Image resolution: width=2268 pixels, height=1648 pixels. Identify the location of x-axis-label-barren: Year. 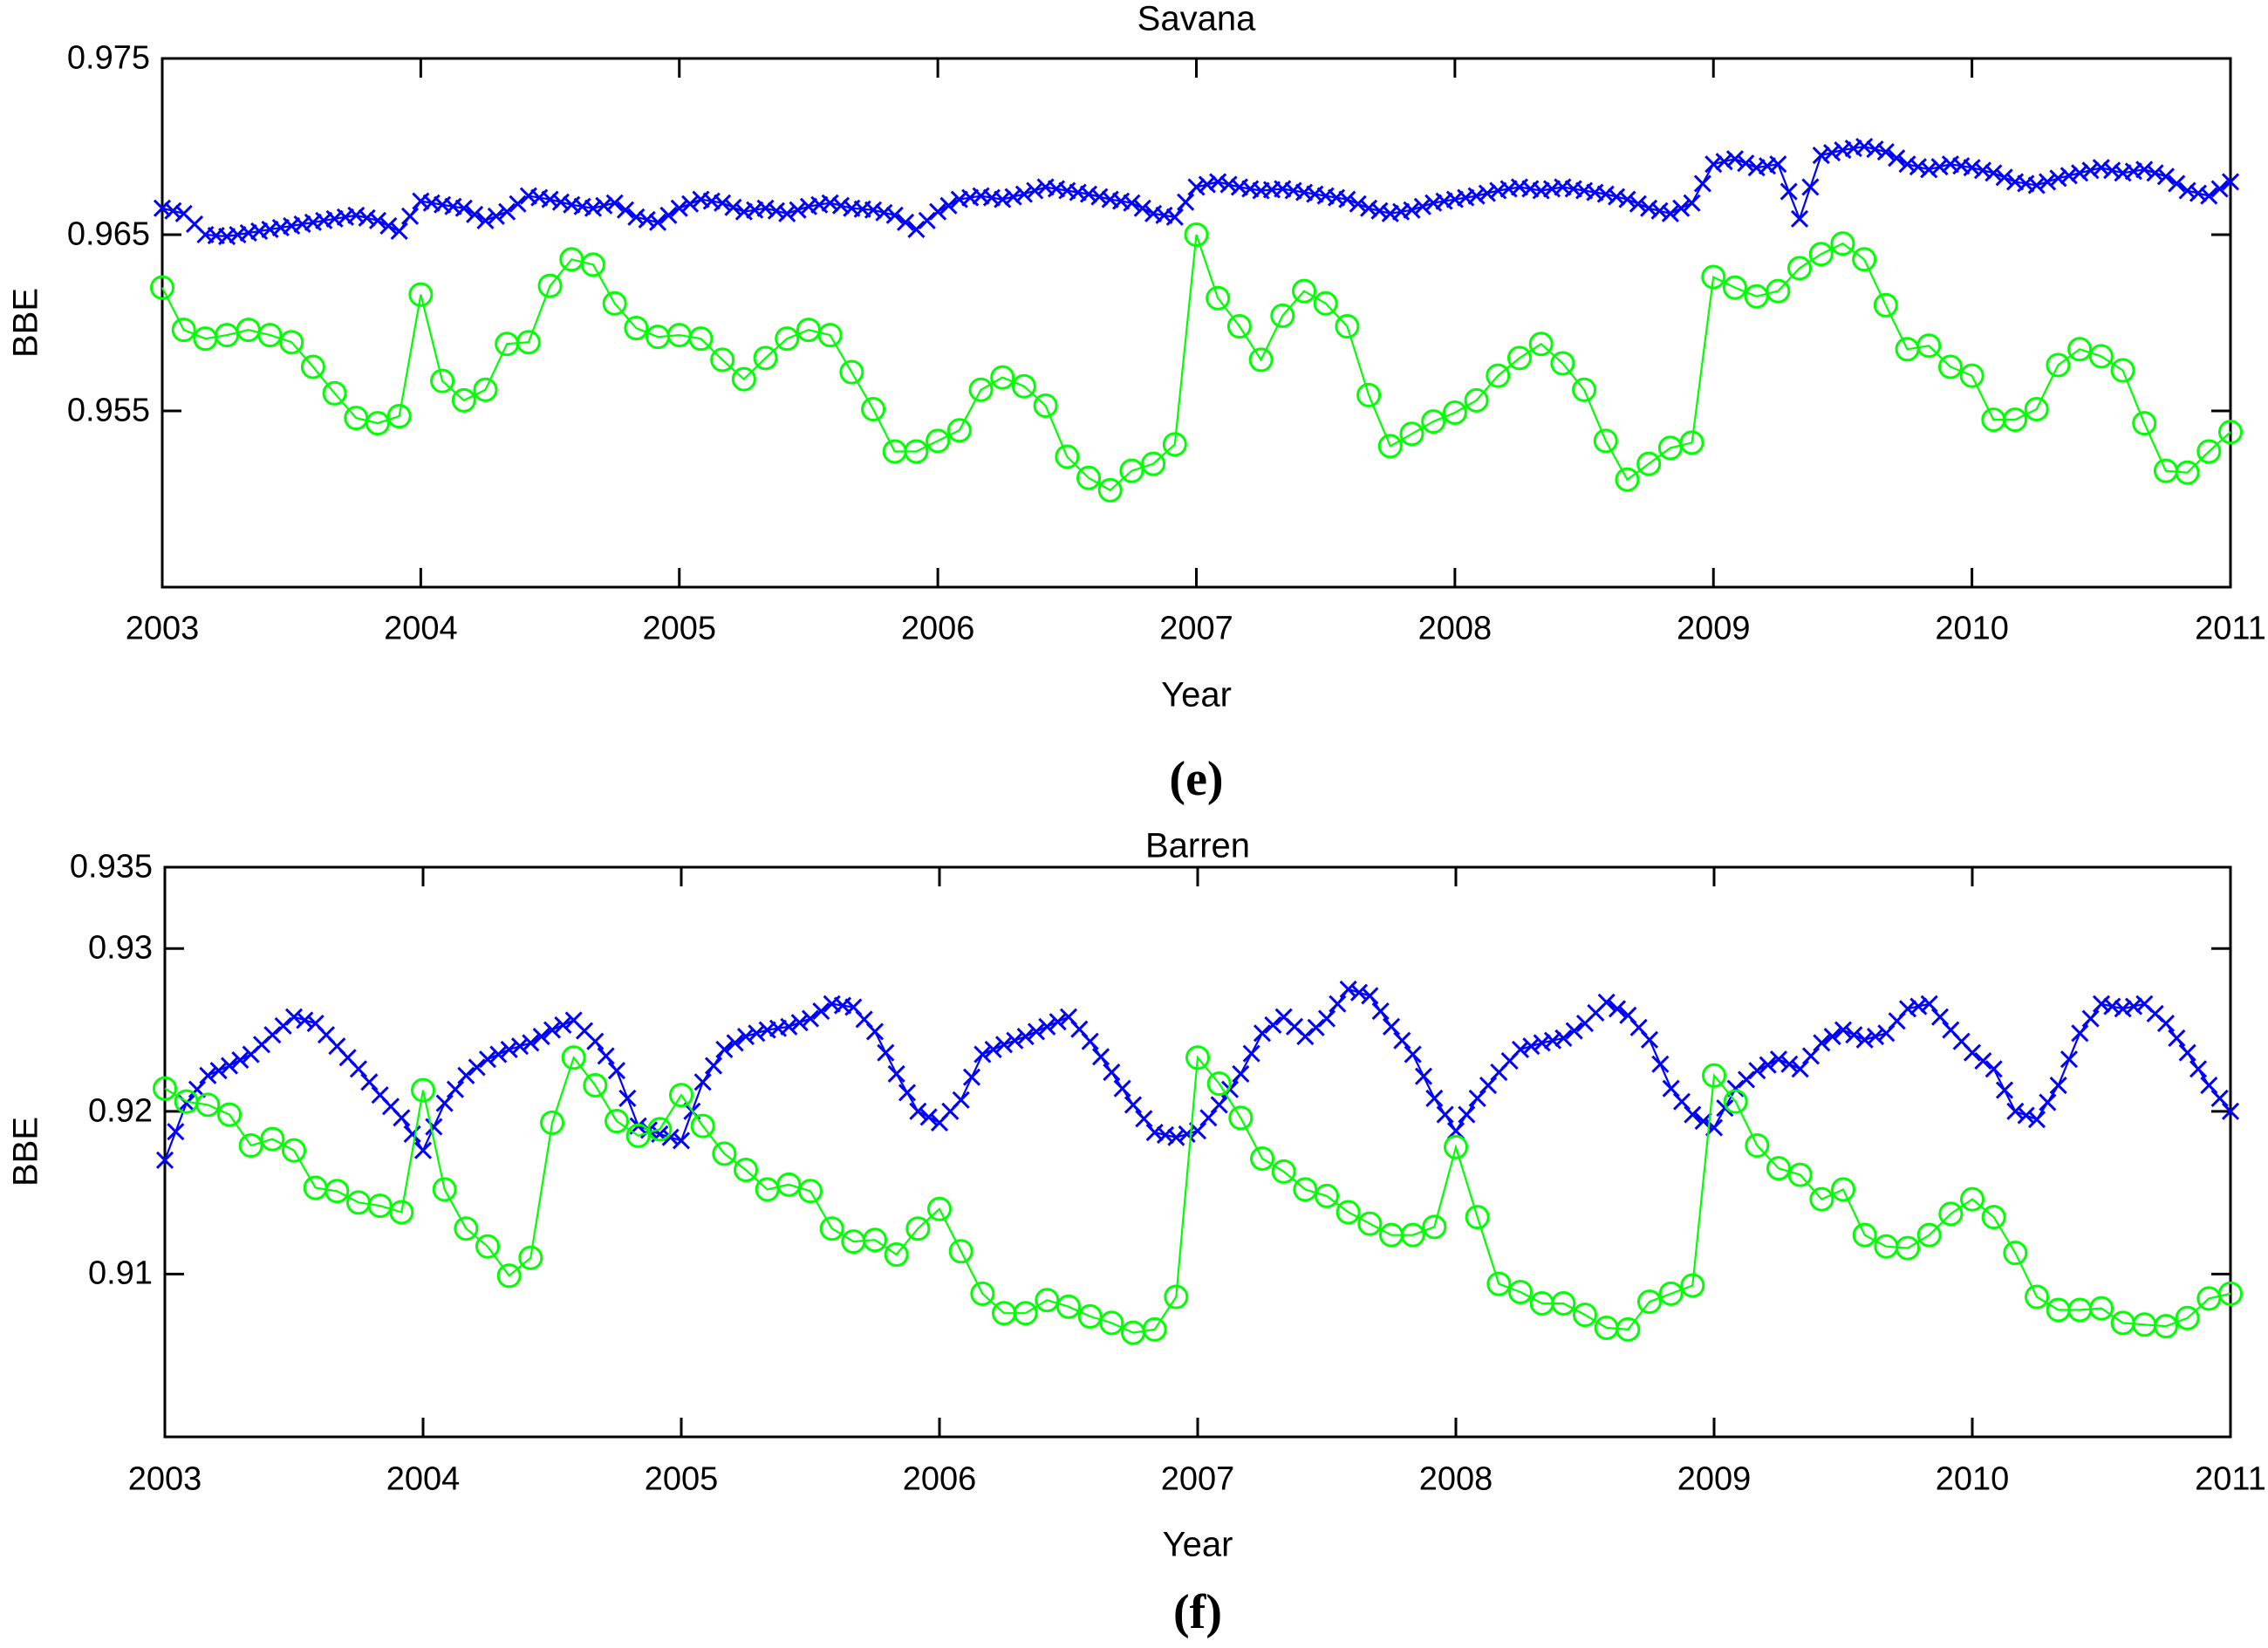
(1198, 1544).